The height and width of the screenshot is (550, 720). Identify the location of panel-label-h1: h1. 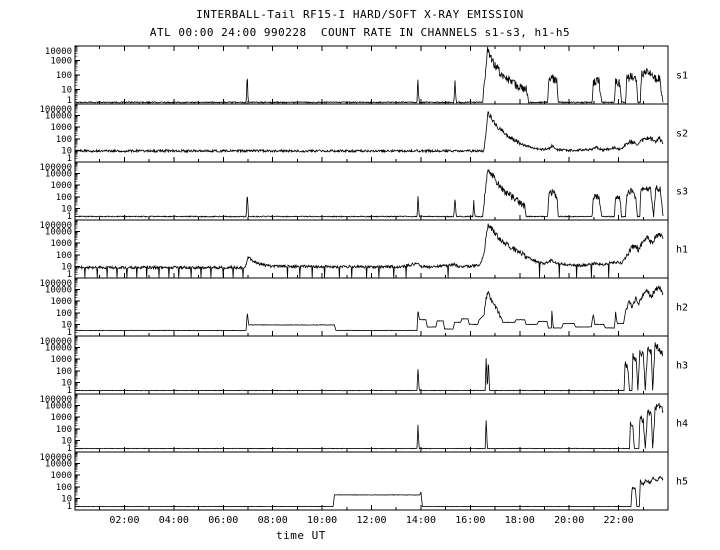
(682, 250).